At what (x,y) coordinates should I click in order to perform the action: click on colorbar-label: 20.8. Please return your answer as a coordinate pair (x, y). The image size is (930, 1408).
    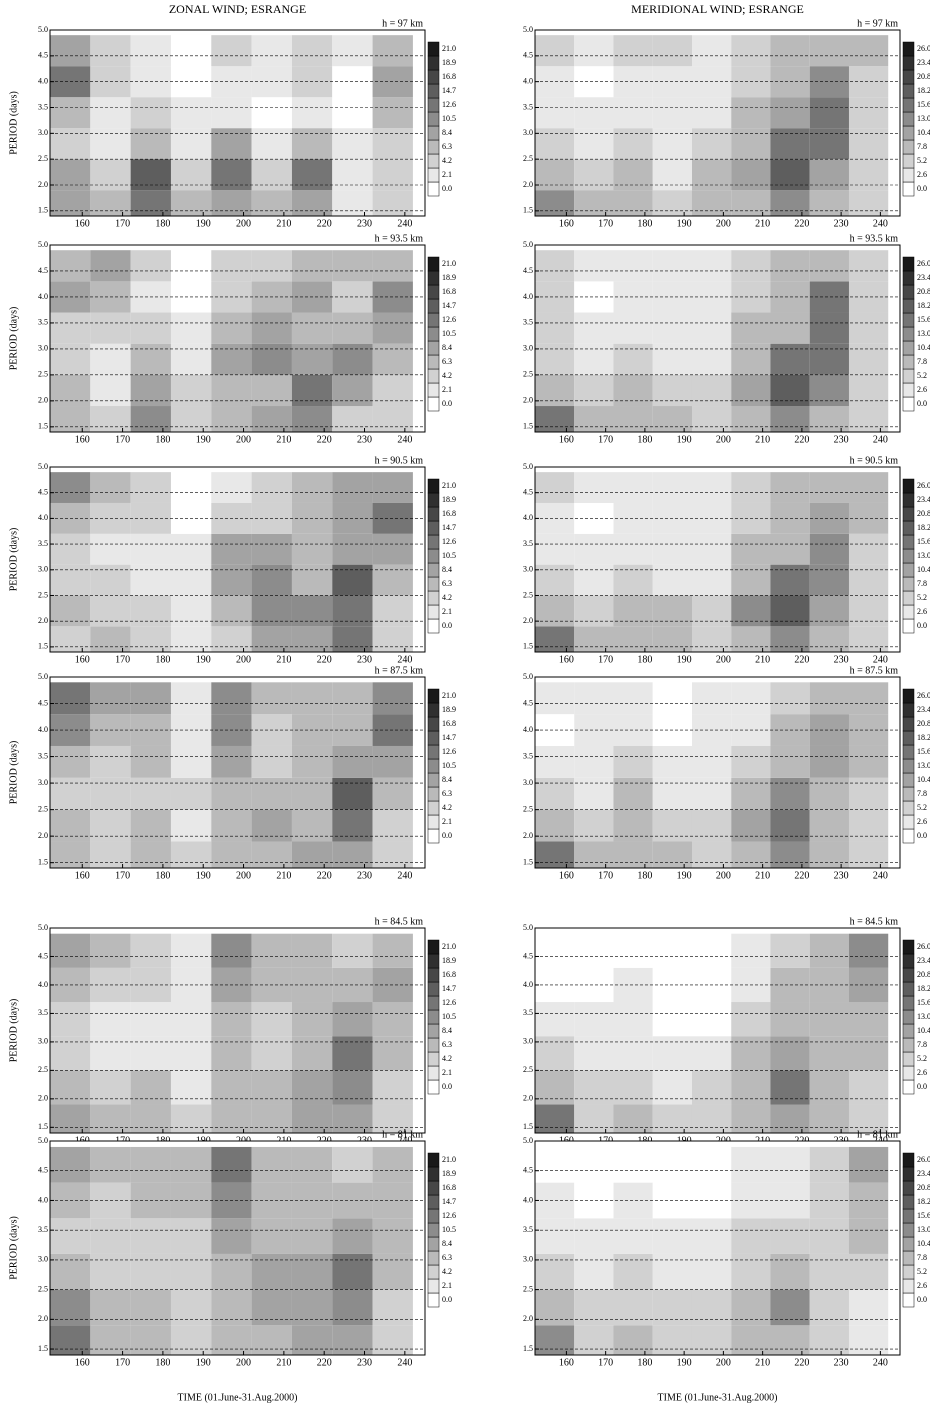
    Looking at the image, I should click on (923, 513).